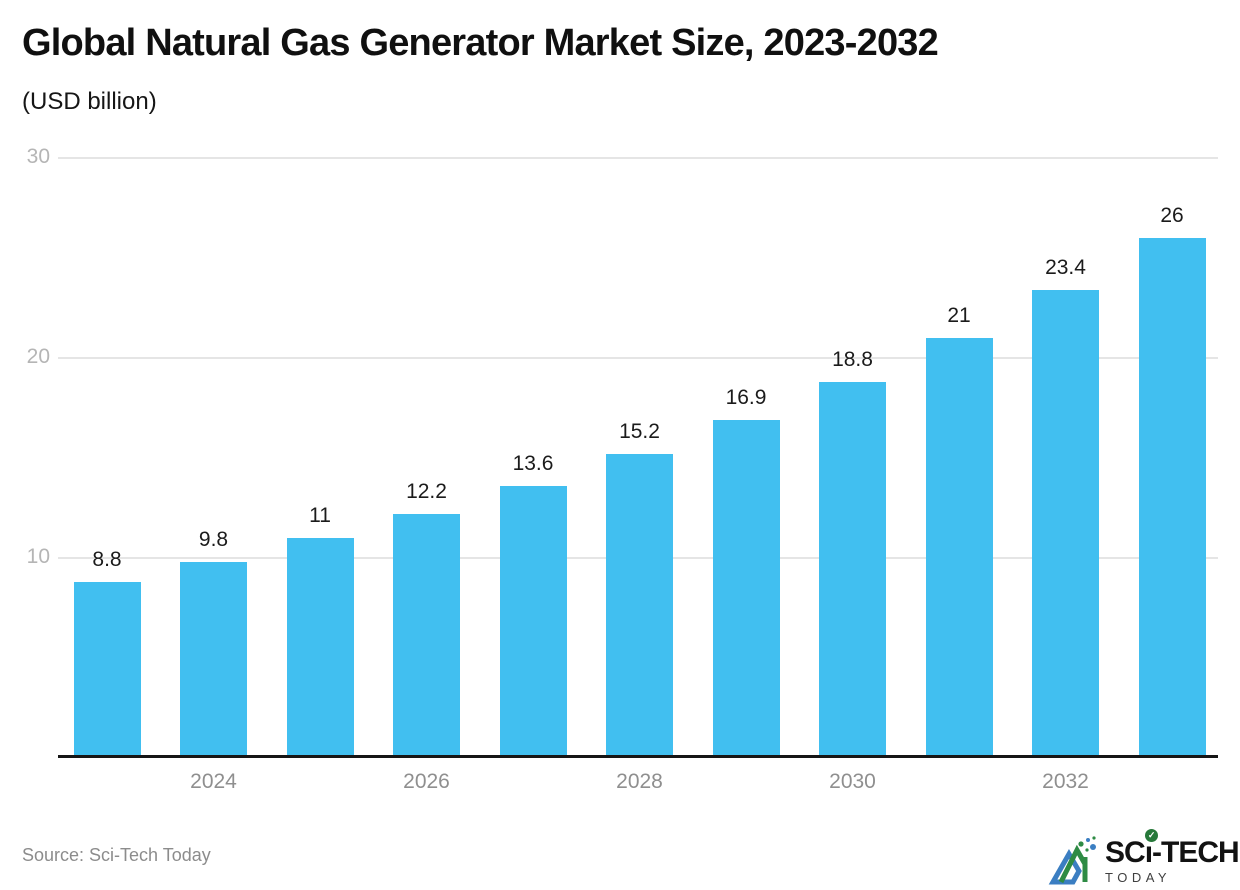  I want to click on chart-subtitle: (USD billion), so click(89, 101).